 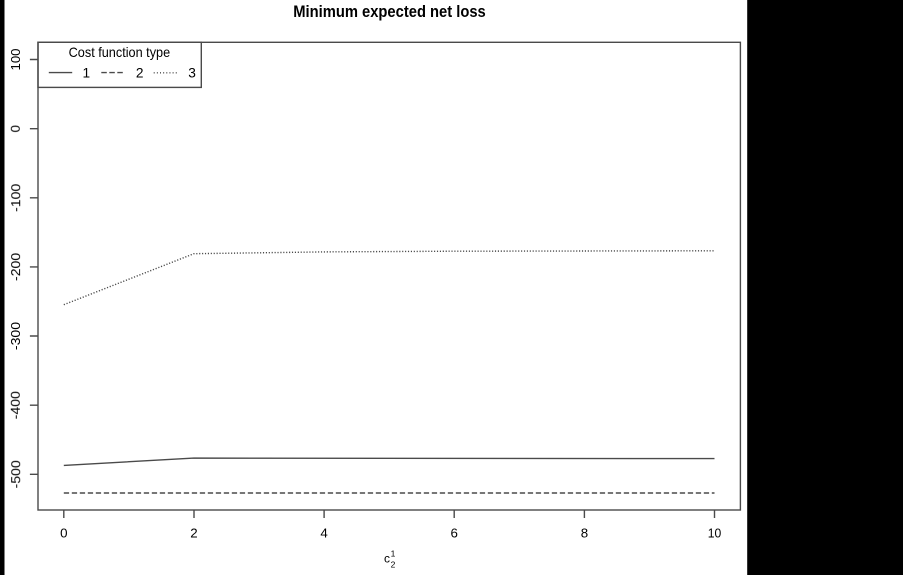 What do you see at coordinates (15, 336) in the screenshot?
I see `svg-text: -300` at bounding box center [15, 336].